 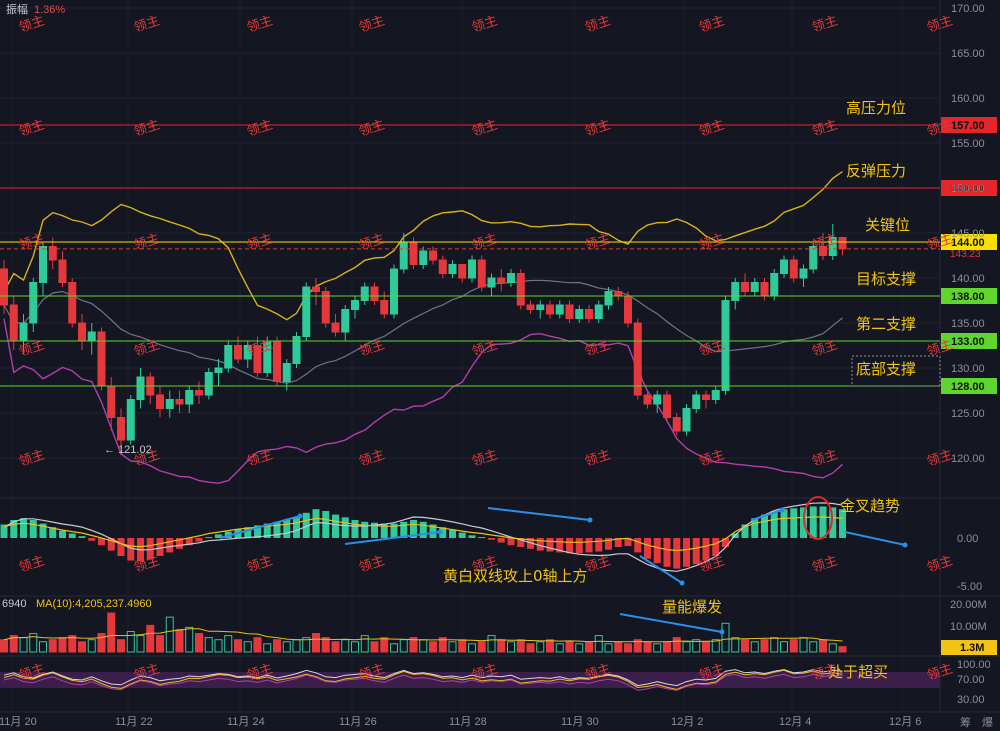 I want to click on footer-icon-1: 筹, so click(x=965, y=722).